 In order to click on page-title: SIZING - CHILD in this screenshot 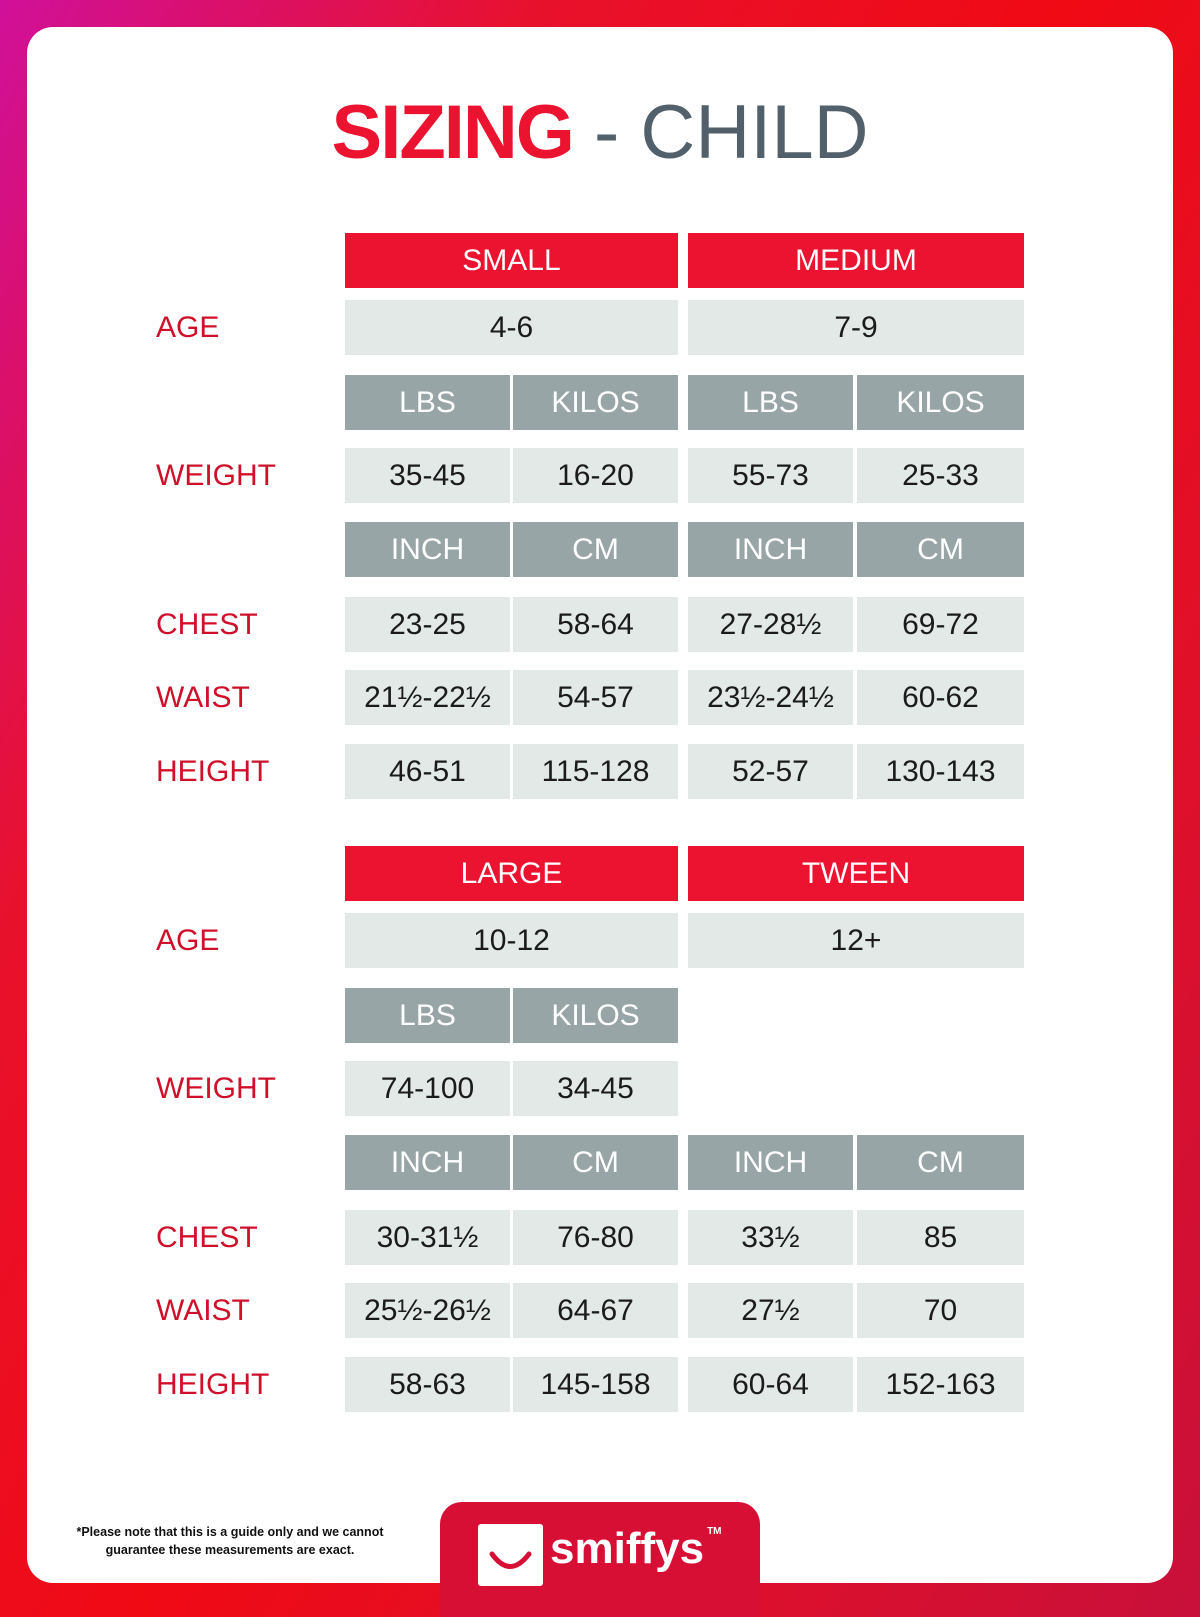, I will do `click(600, 133)`.